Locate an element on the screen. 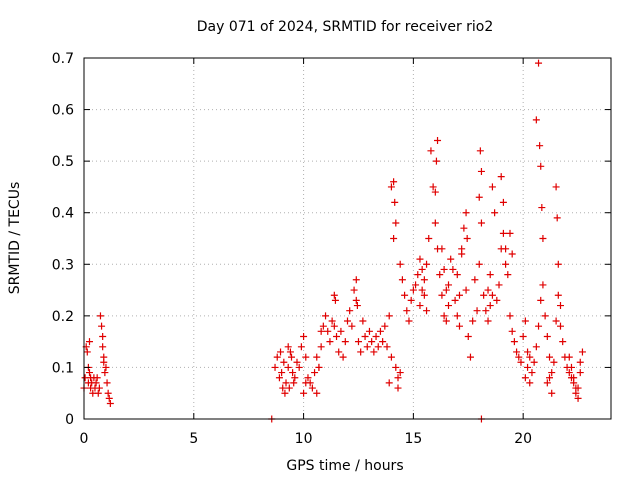  y-tick-label: 0.3 is located at coordinates (63, 265).